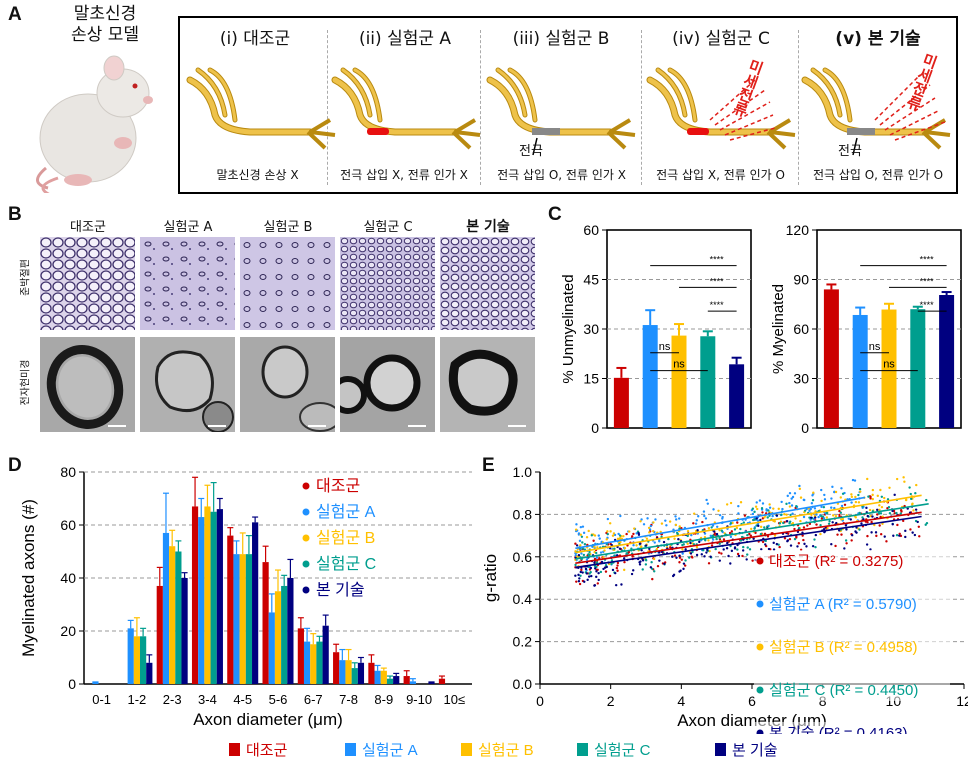 This screenshot has height=766, width=970. Describe the element at coordinates (94, 124) in the screenshot. I see `rat-illustration` at that location.